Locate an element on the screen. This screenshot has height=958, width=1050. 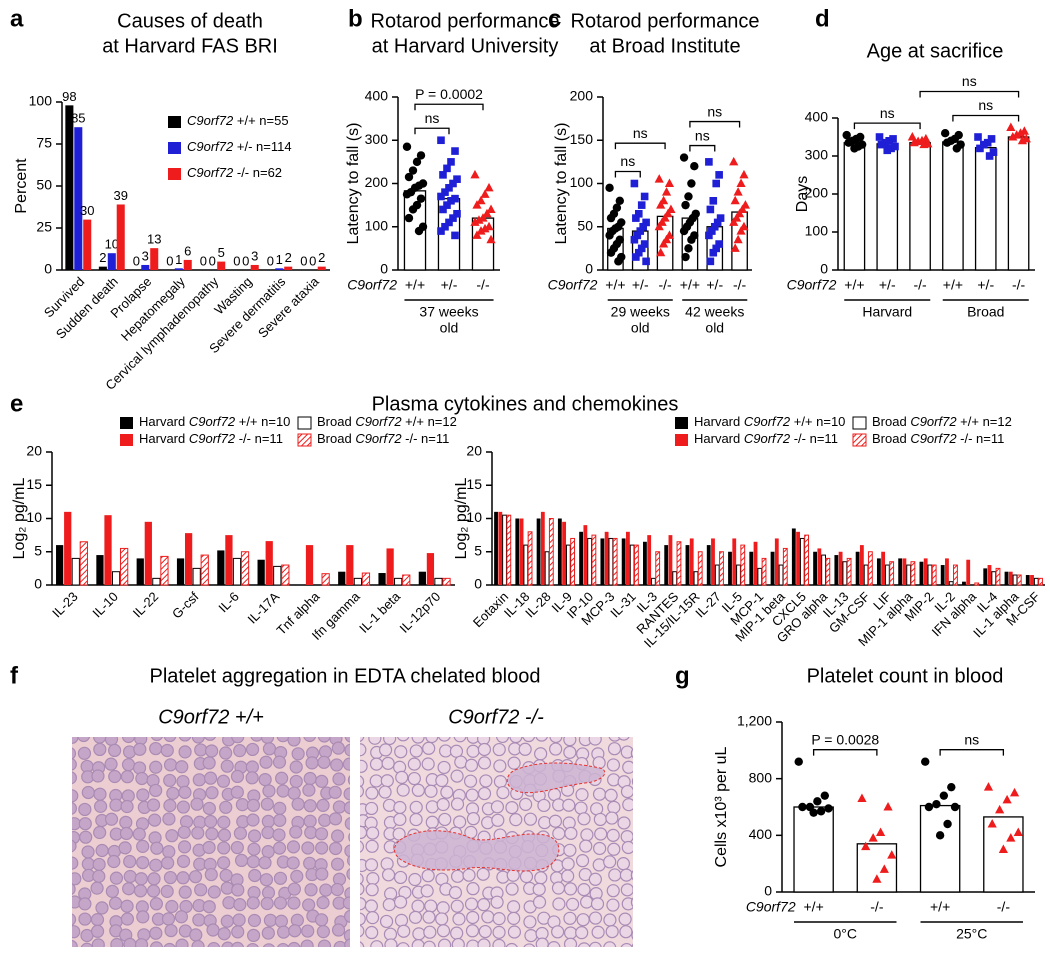
text-run: +/+ n=10 is located at coordinates (262, 421).